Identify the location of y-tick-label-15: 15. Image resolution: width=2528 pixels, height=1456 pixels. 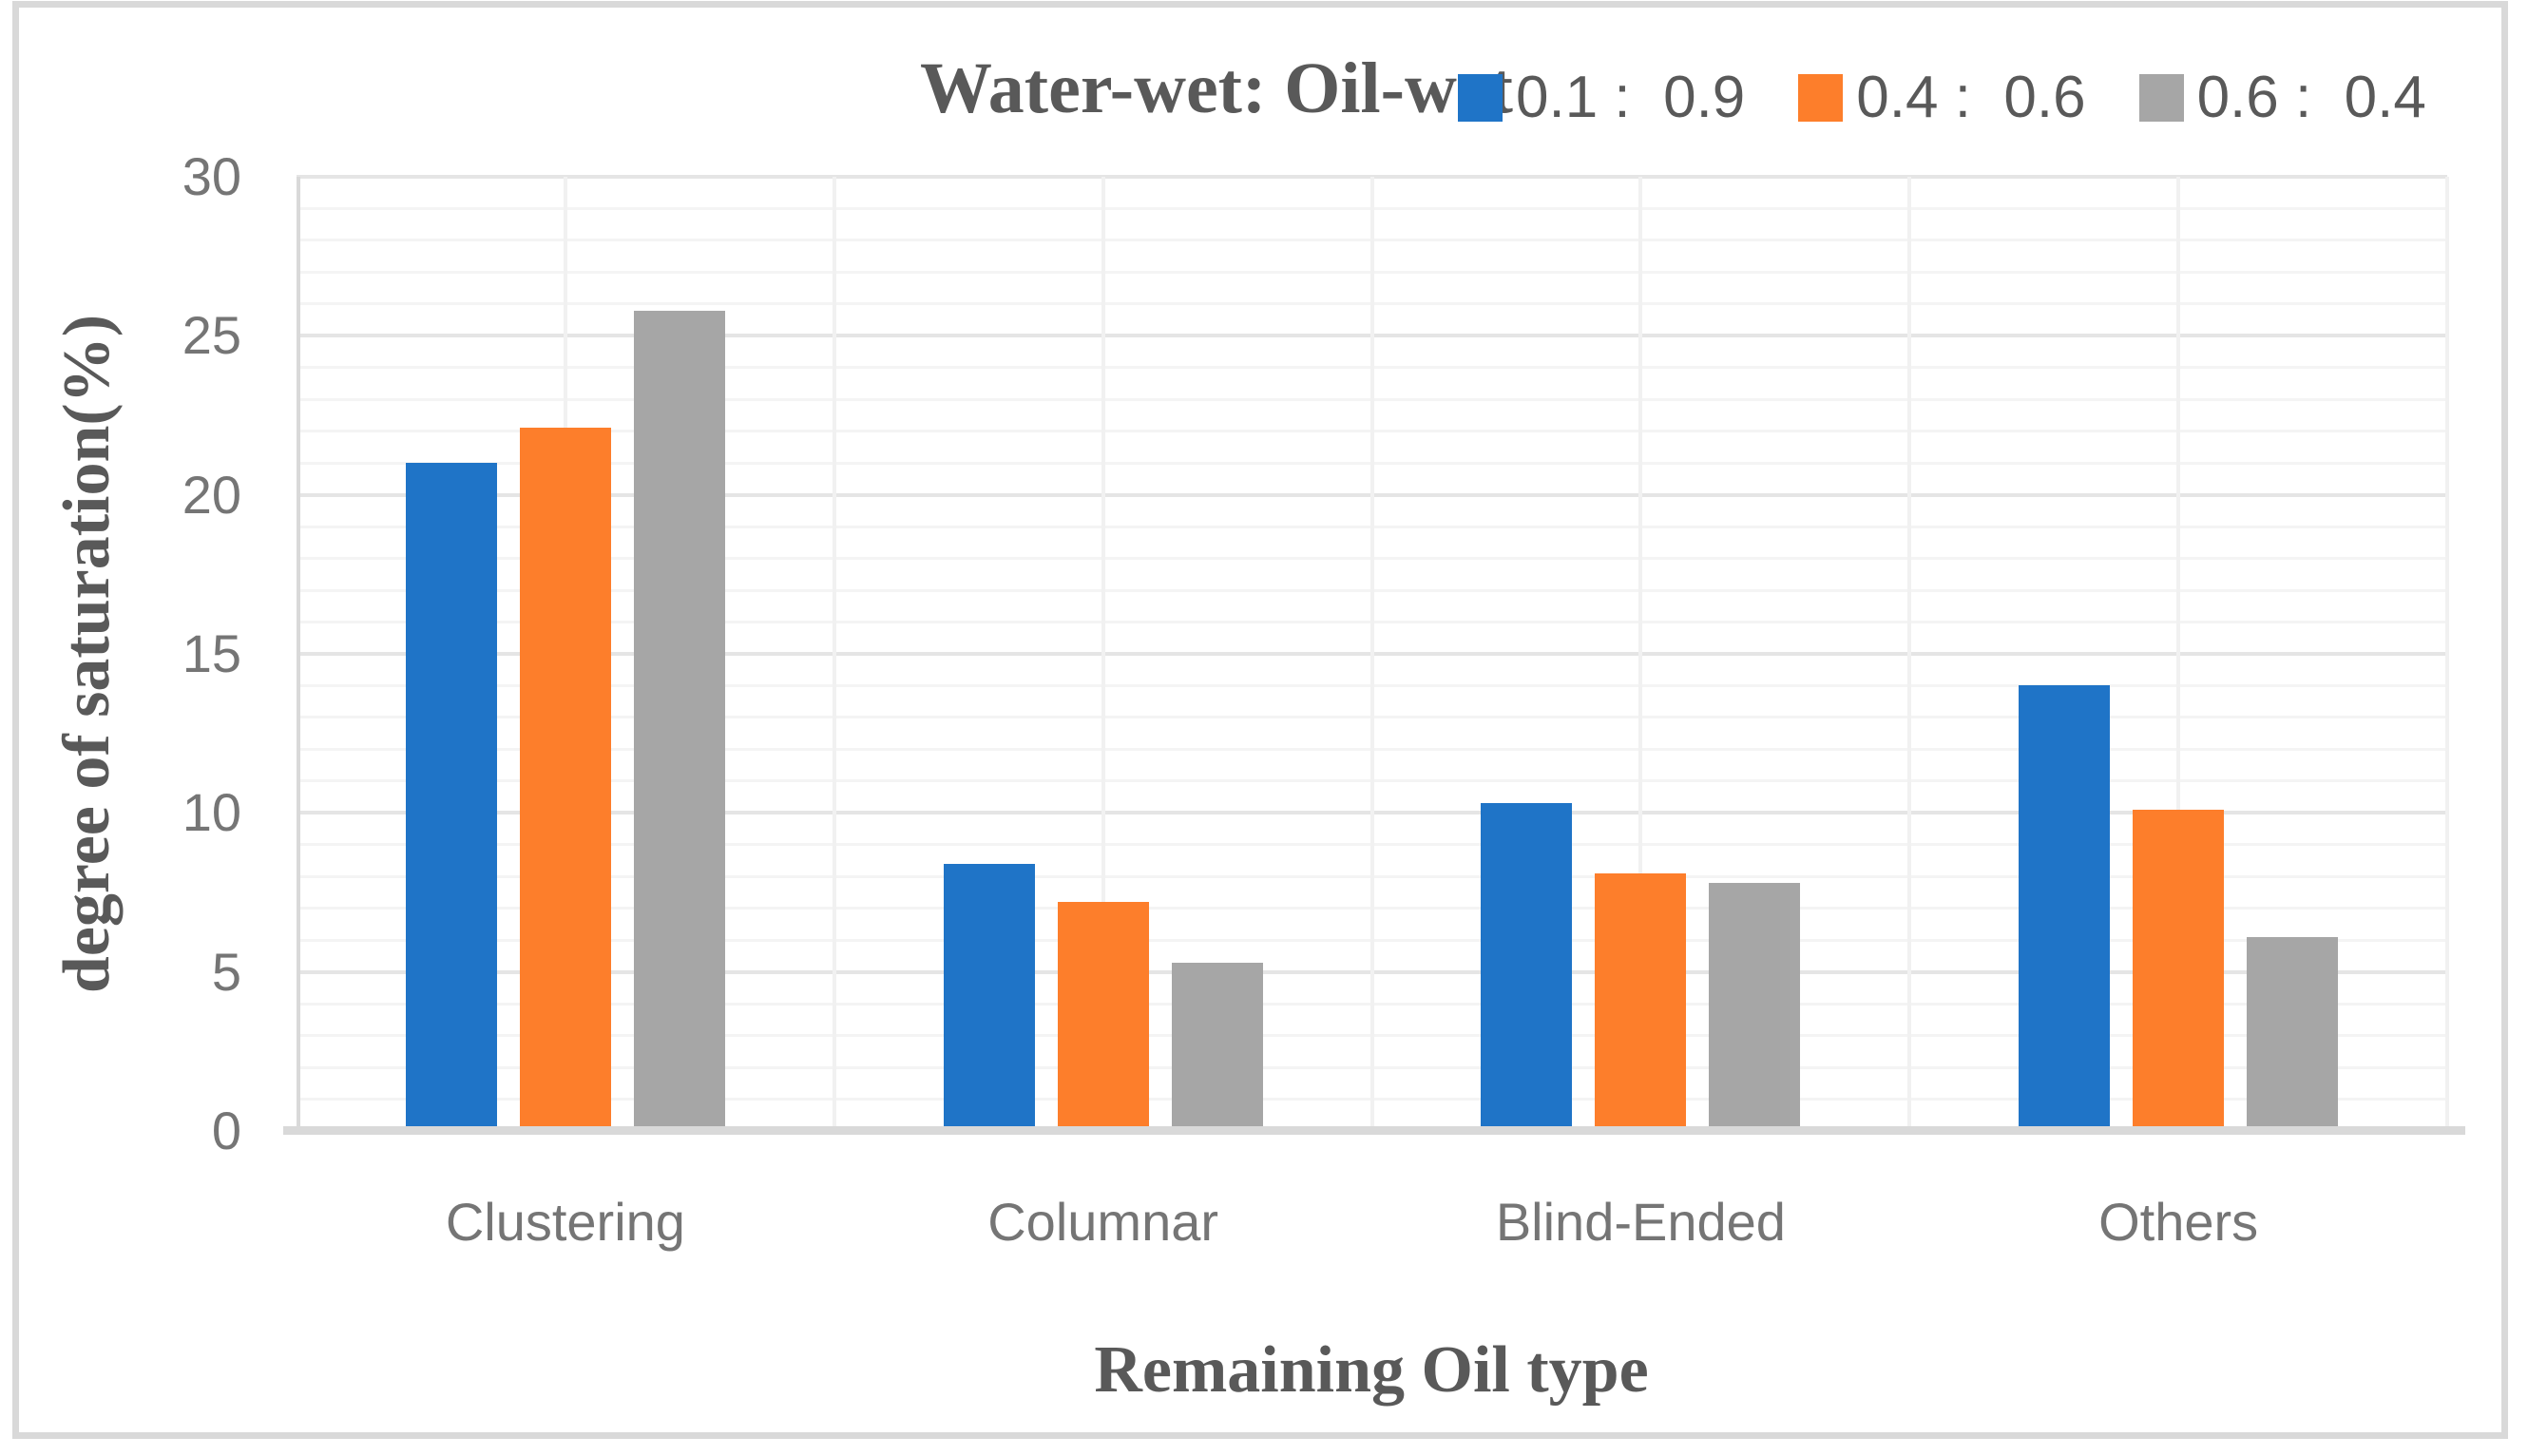
(211, 653).